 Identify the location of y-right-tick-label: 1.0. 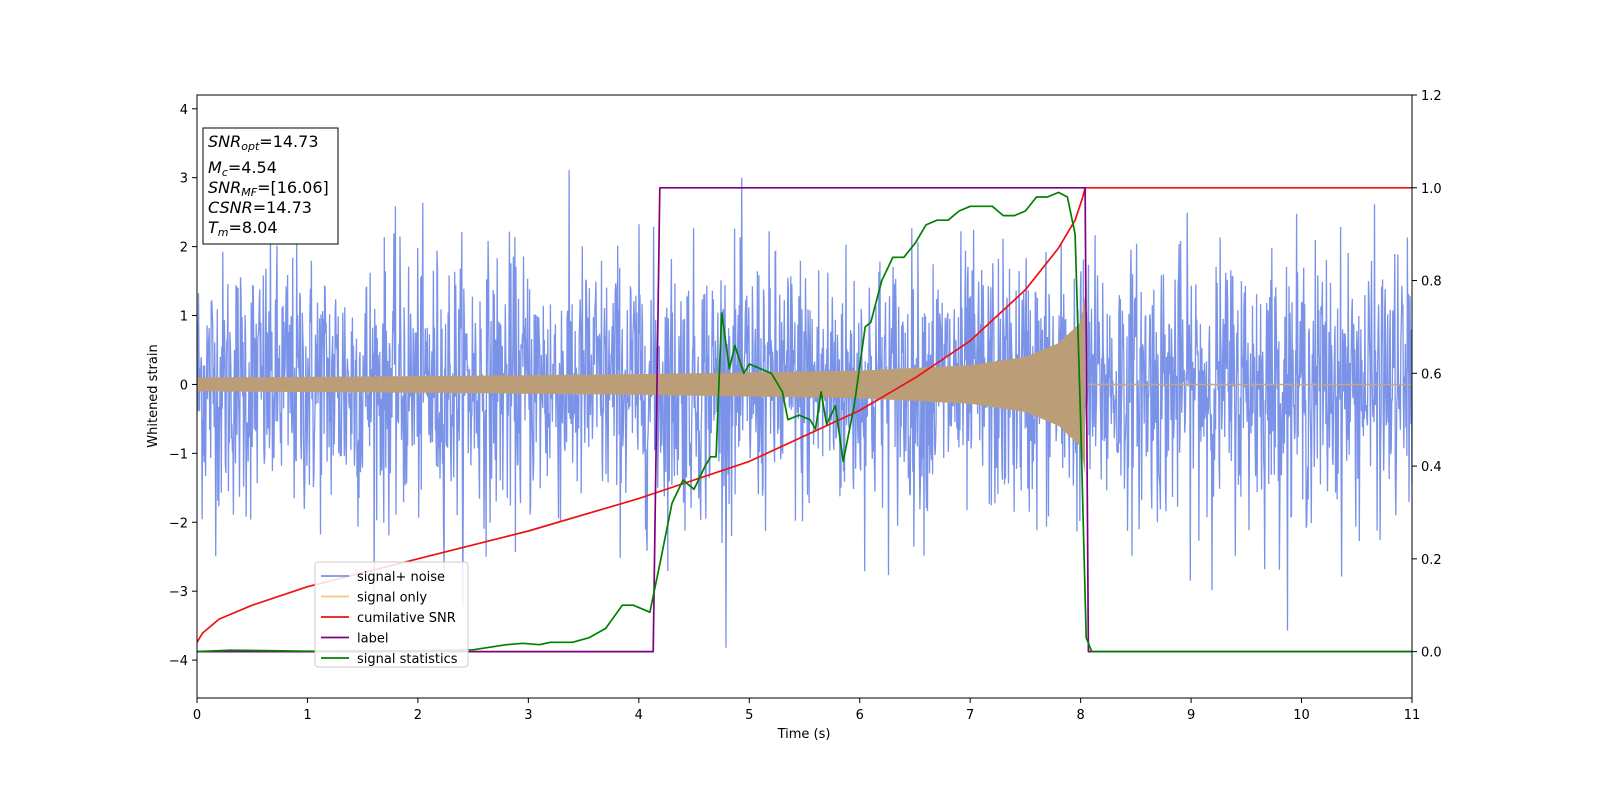
(1431, 189).